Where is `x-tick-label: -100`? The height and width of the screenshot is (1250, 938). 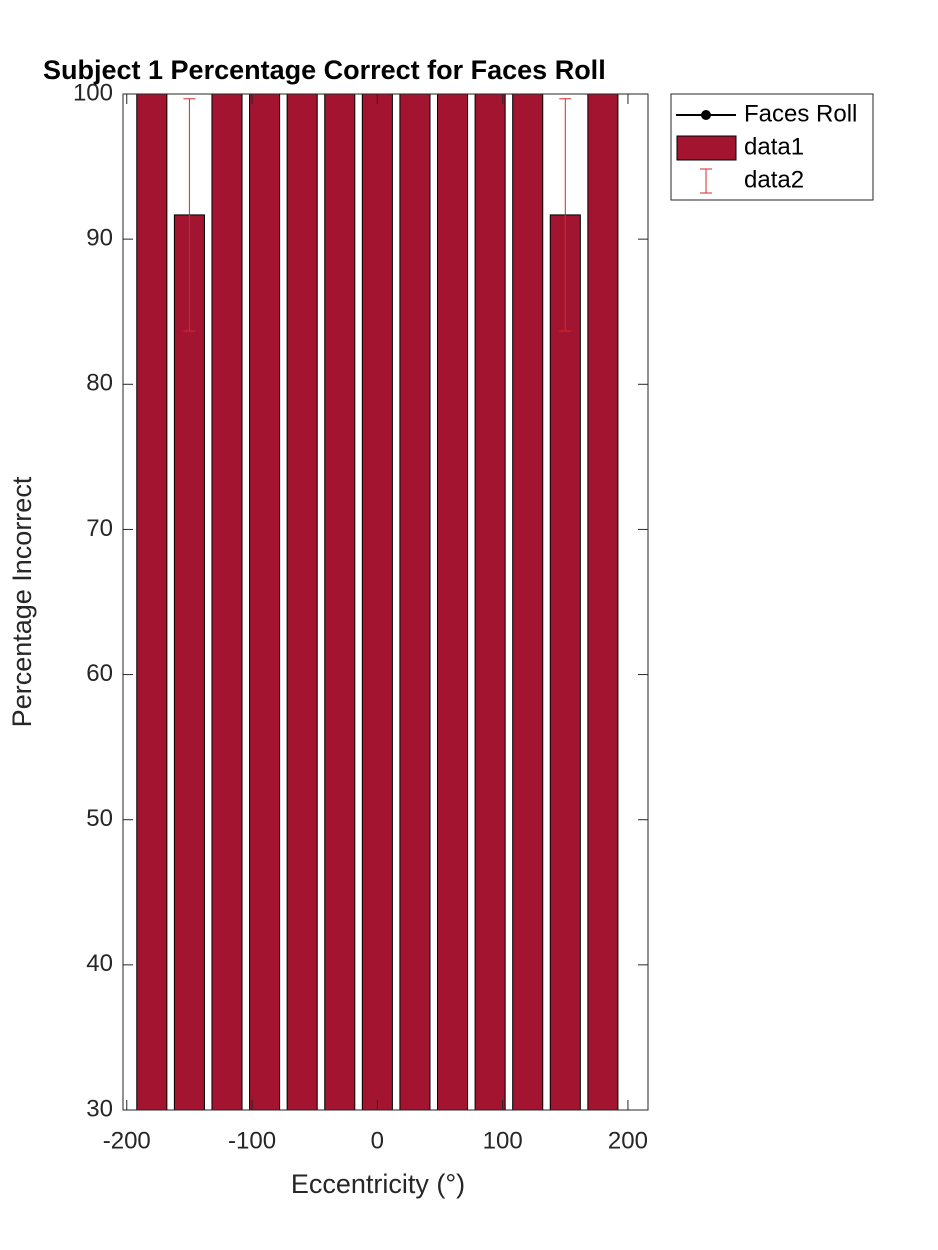
x-tick-label: -100 is located at coordinates (252, 1140).